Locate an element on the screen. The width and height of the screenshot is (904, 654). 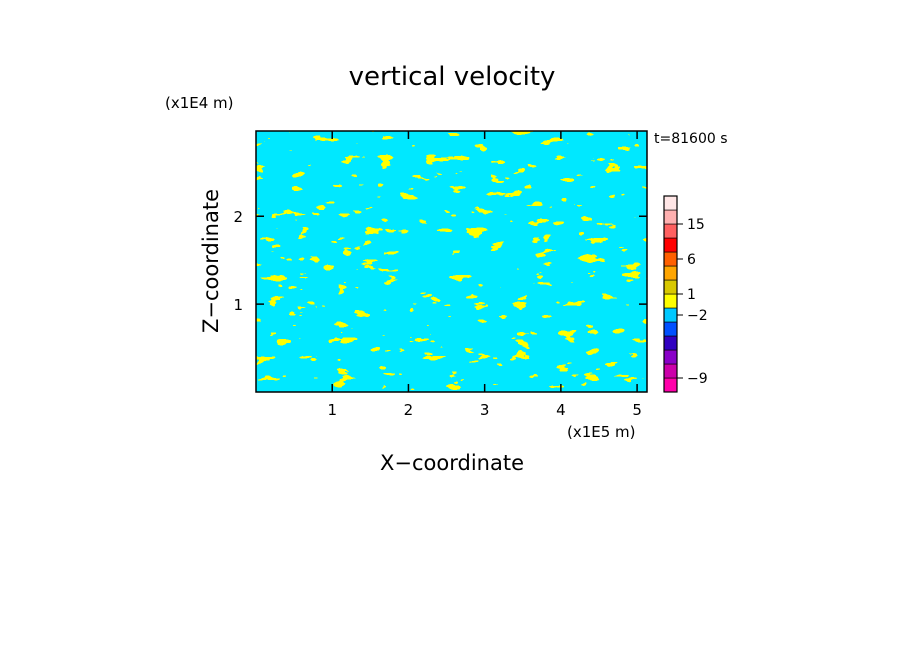
colorbar-label: 1 is located at coordinates (691, 295).